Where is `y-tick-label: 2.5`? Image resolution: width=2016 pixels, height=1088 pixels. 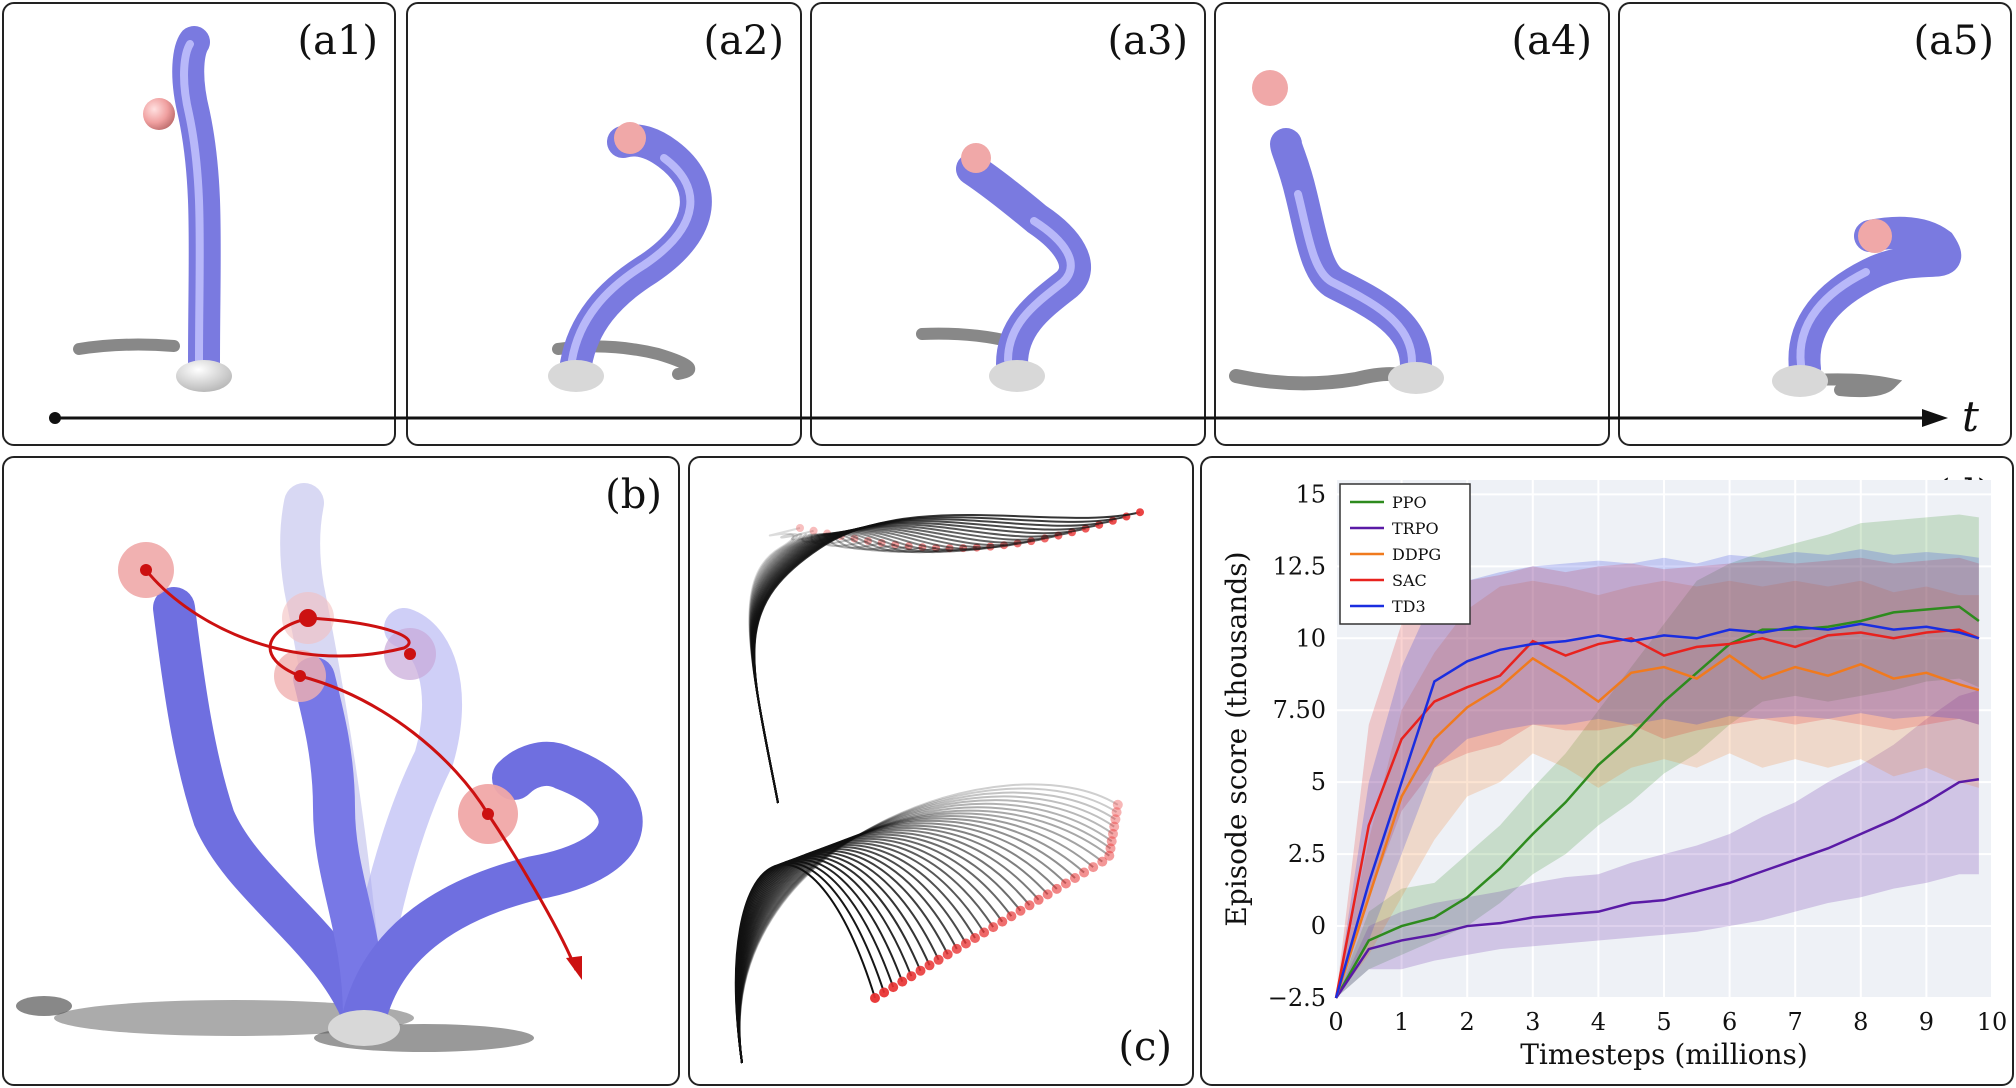
y-tick-label: 2.5 is located at coordinates (1307, 854).